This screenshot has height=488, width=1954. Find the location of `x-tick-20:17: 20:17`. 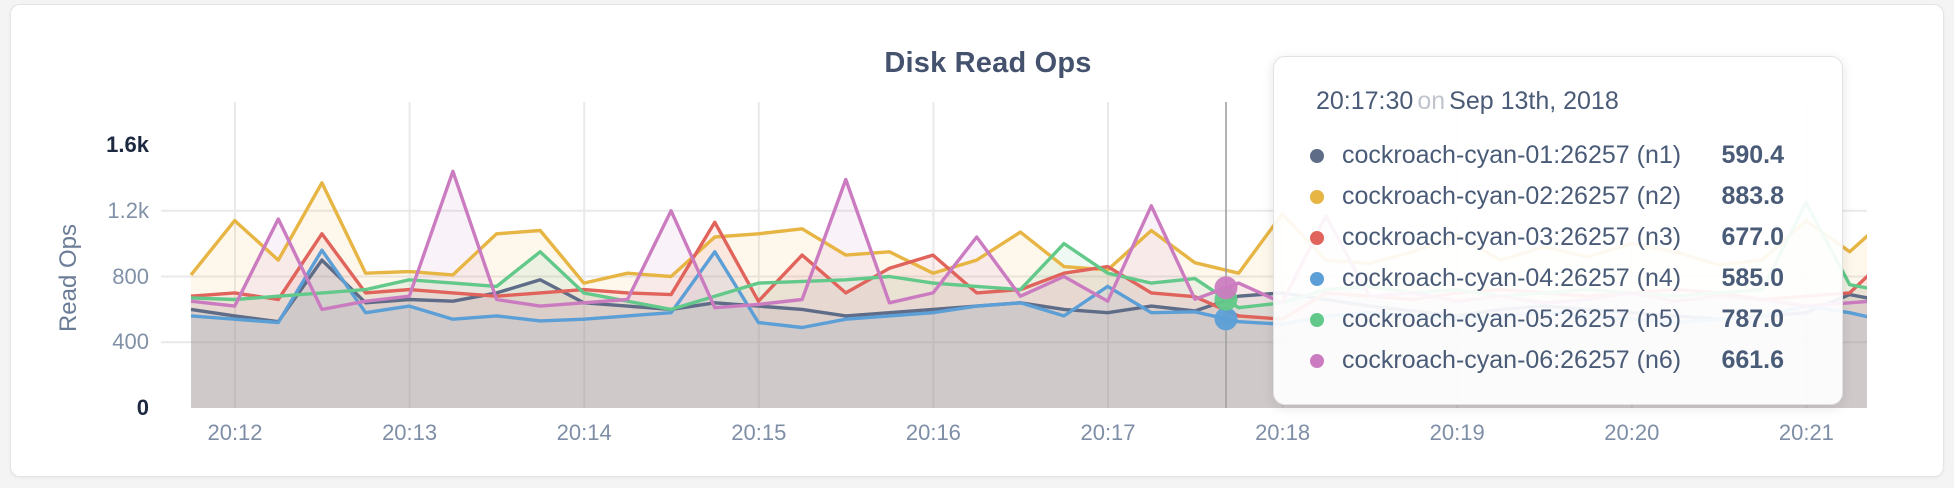

x-tick-20:17: 20:17 is located at coordinates (1108, 432).